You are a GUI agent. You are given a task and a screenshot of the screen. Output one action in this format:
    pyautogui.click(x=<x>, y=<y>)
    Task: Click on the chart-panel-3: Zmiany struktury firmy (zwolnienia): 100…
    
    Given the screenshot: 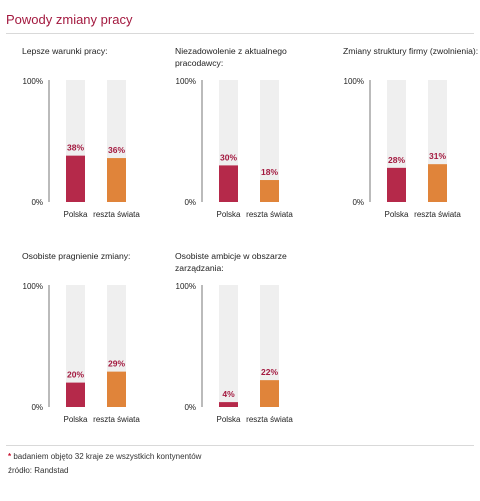 What is the action you would take?
    pyautogui.click(x=401, y=140)
    